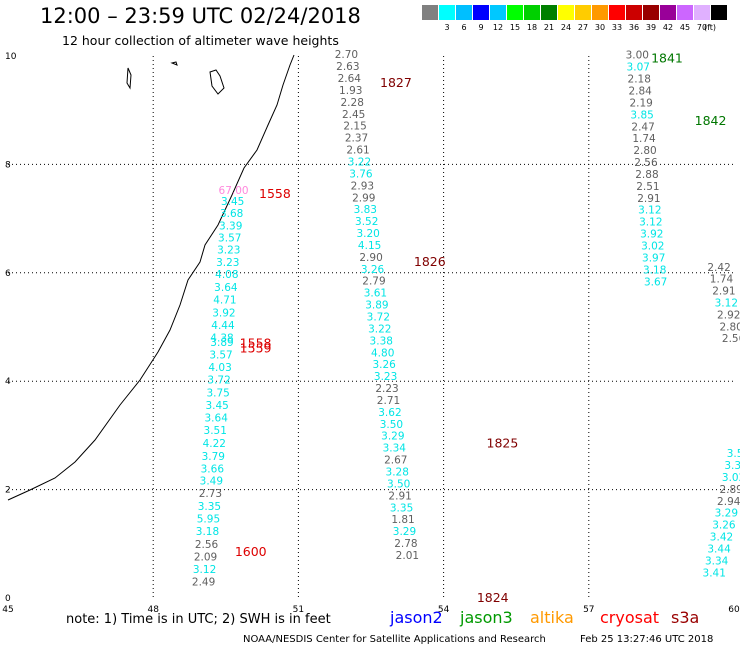 The image size is (740, 650). Describe the element at coordinates (373, 282) in the screenshot. I see `swh-value: 2.79` at that location.